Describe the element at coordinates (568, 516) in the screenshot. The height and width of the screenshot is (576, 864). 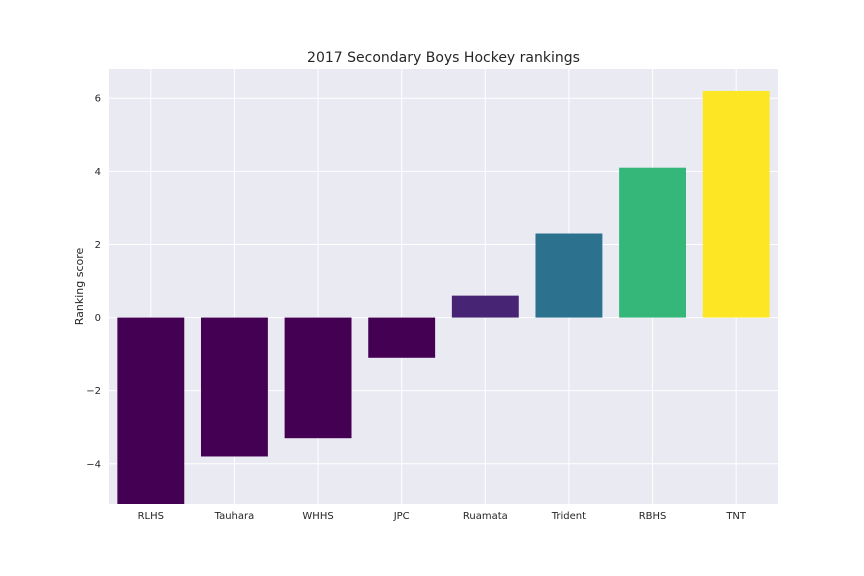
I see `x-tick-label: Trident` at that location.